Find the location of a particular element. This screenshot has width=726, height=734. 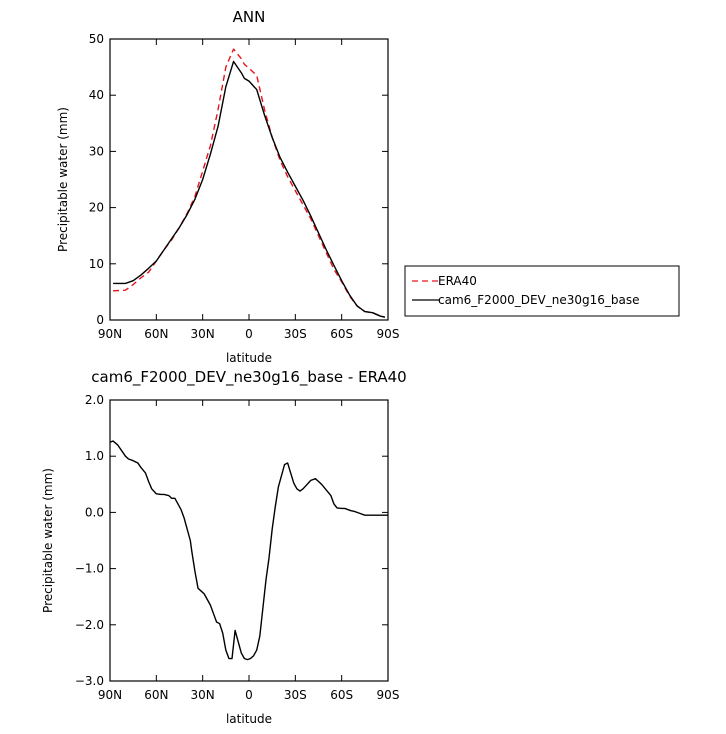

bottom-x-axis-title: latitude is located at coordinates (249, 719).